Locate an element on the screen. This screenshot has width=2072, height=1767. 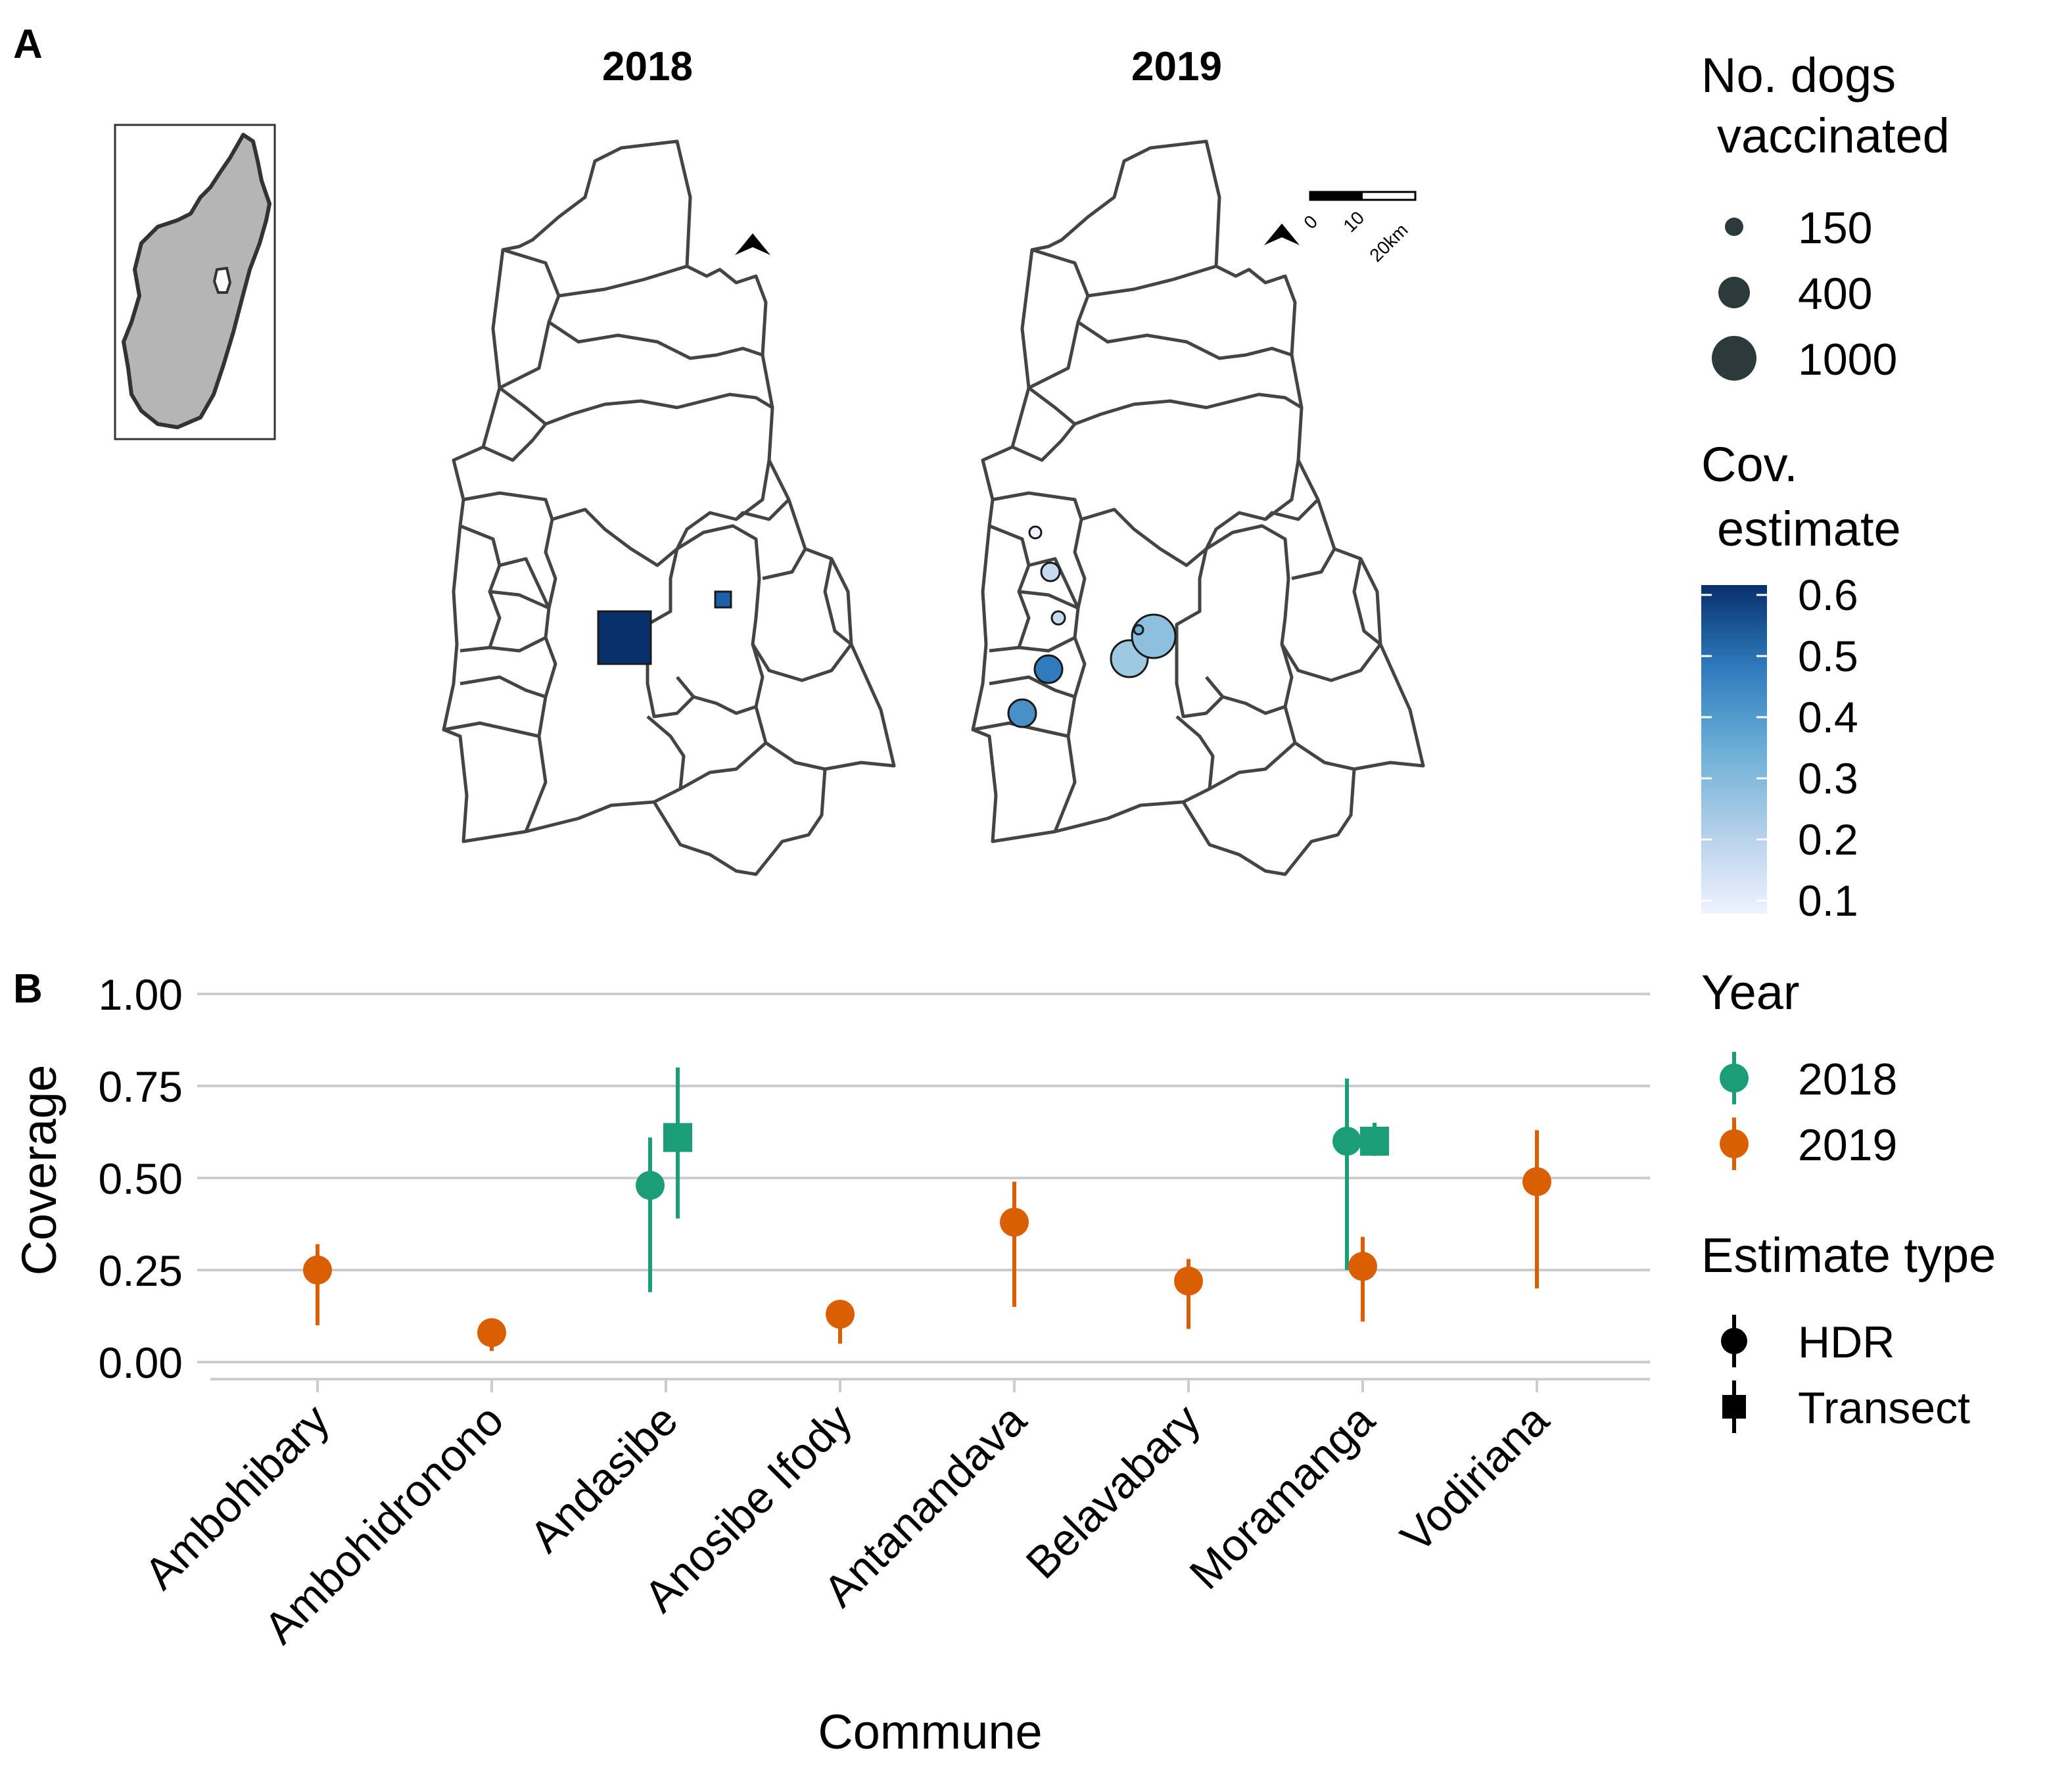
color-legend-tick: 0.6 is located at coordinates (1828, 595).